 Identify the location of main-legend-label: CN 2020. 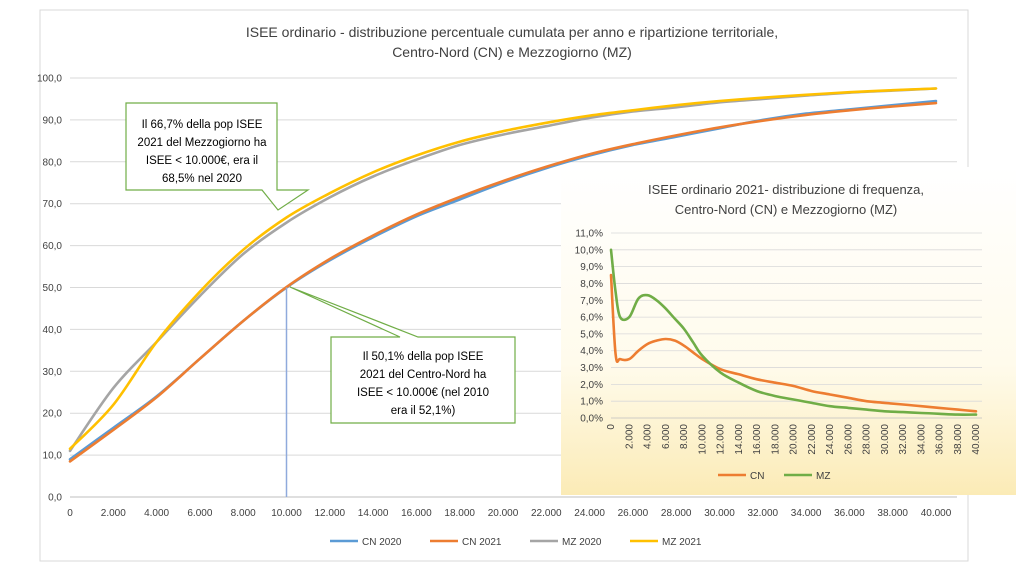
(382, 542).